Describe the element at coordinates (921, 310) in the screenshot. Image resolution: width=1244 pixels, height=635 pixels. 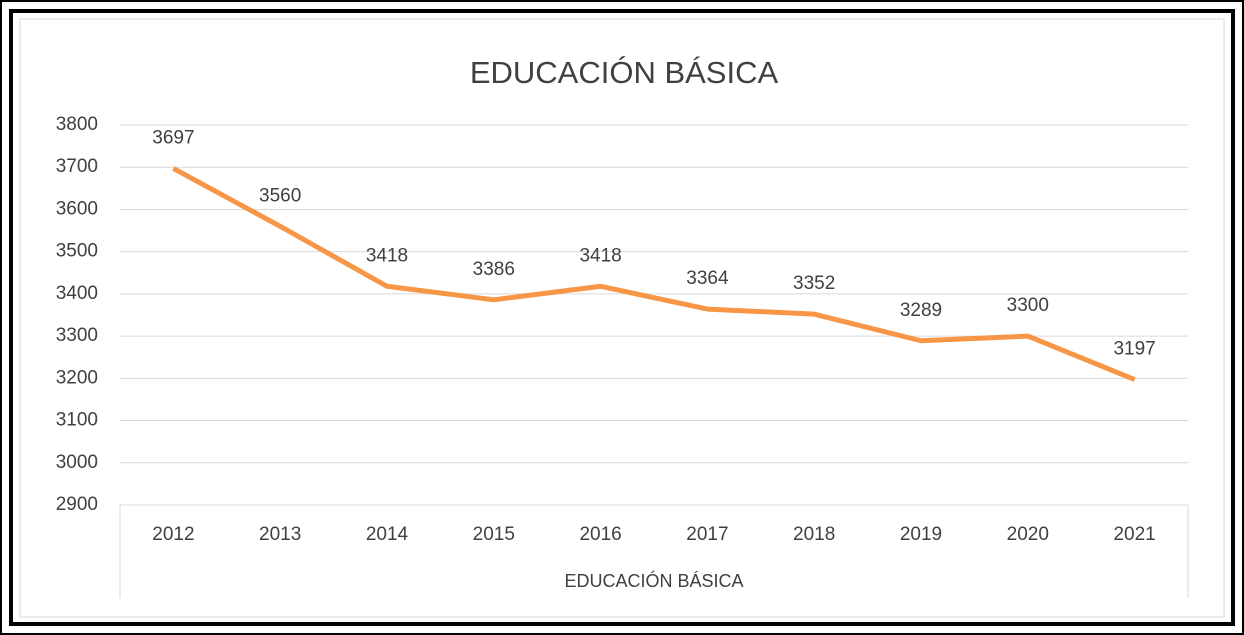
I see `data-label: 3289` at that location.